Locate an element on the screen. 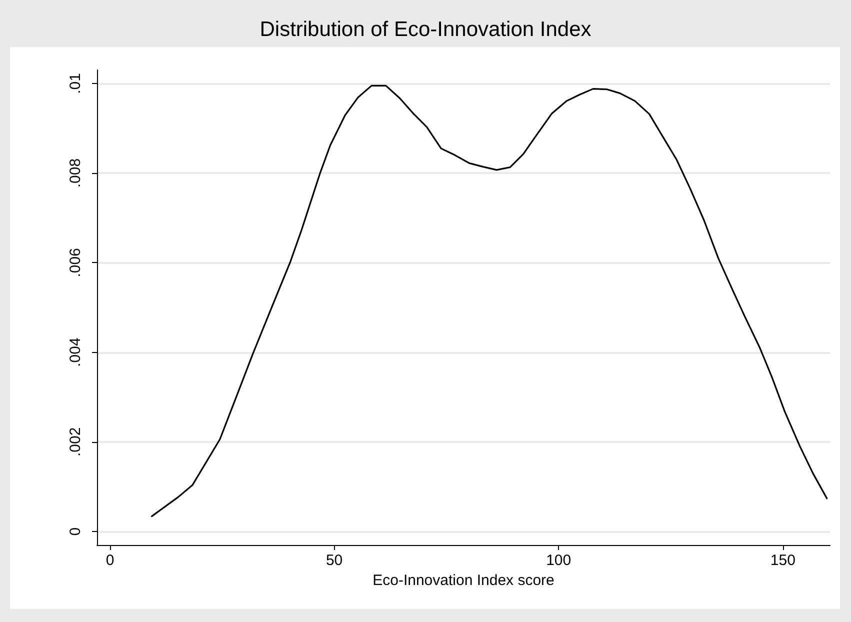 The height and width of the screenshot is (622, 851). x-axis-title: Eco-Innovation Index score is located at coordinates (463, 580).